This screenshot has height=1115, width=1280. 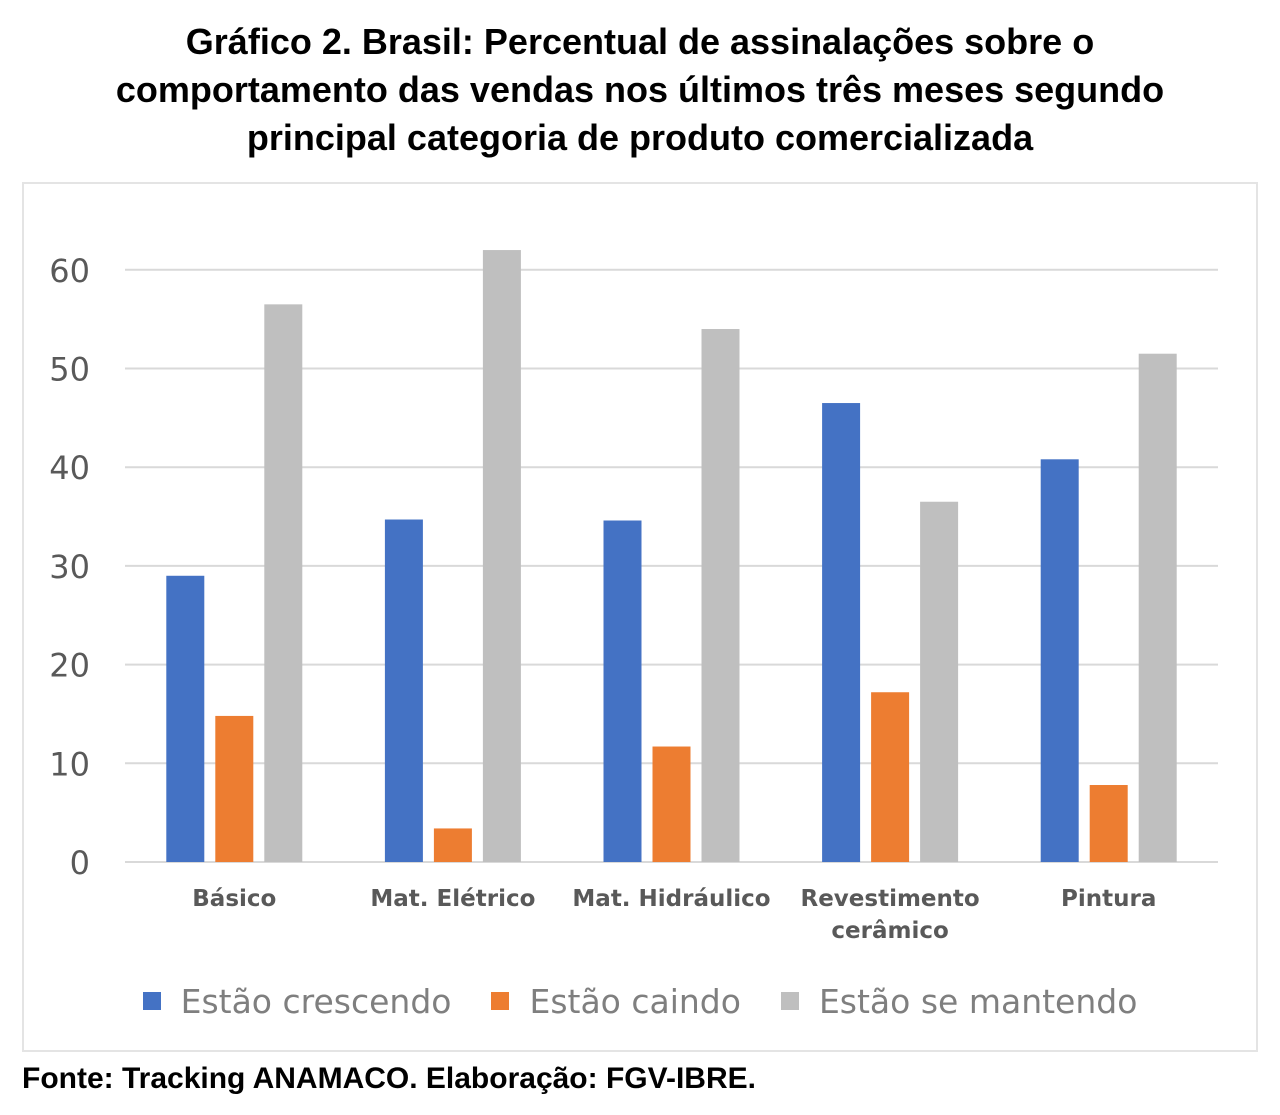 I want to click on legend-item: Estão se mantendo, so click(x=959, y=1001).